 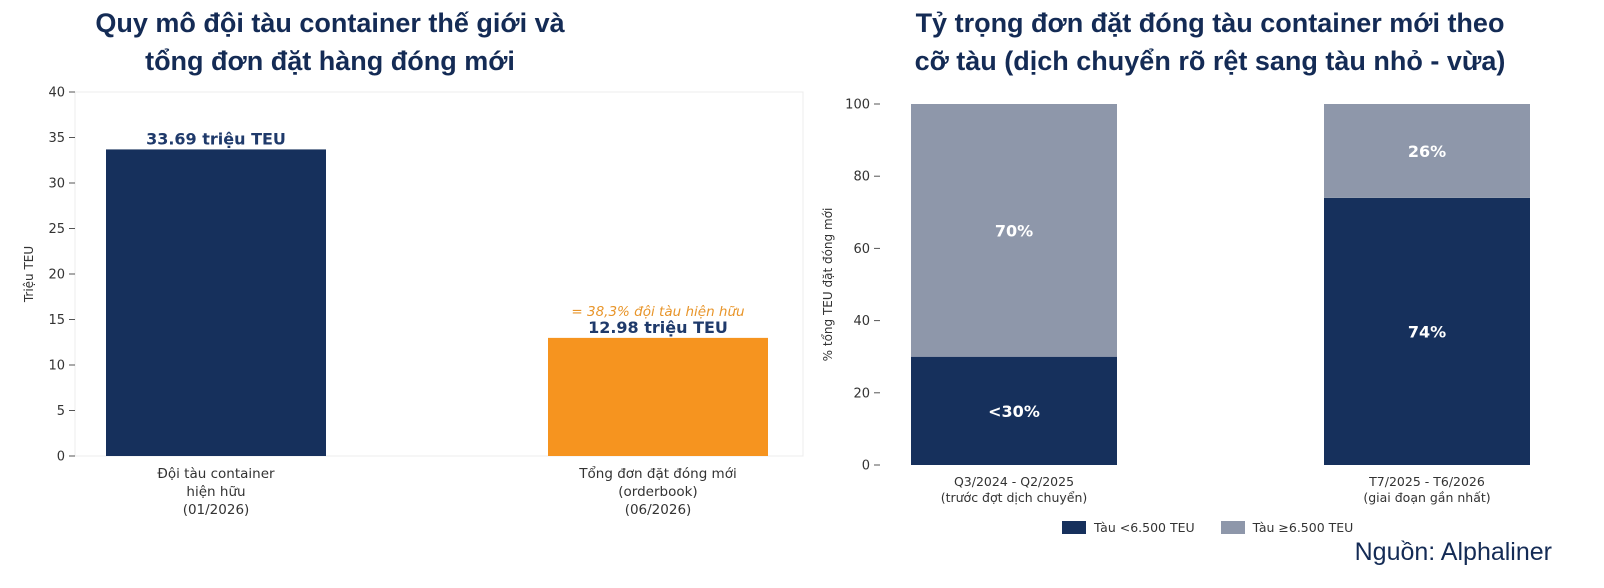 I want to click on right-segment-label-0-0: <30%, so click(x=1014, y=411).